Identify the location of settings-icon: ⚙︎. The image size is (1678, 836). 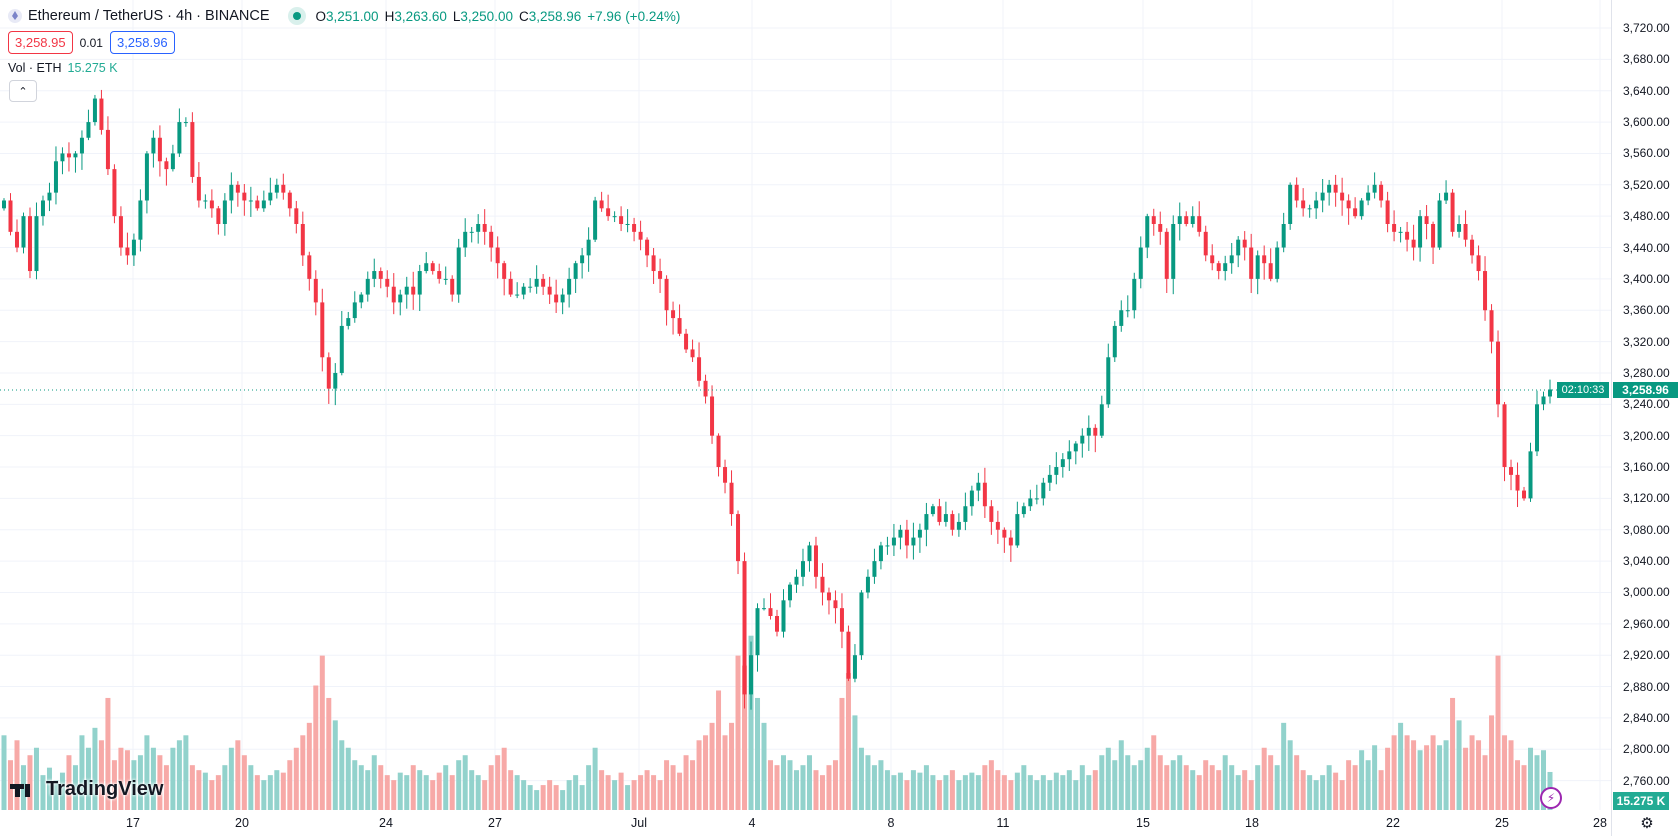
(1647, 823).